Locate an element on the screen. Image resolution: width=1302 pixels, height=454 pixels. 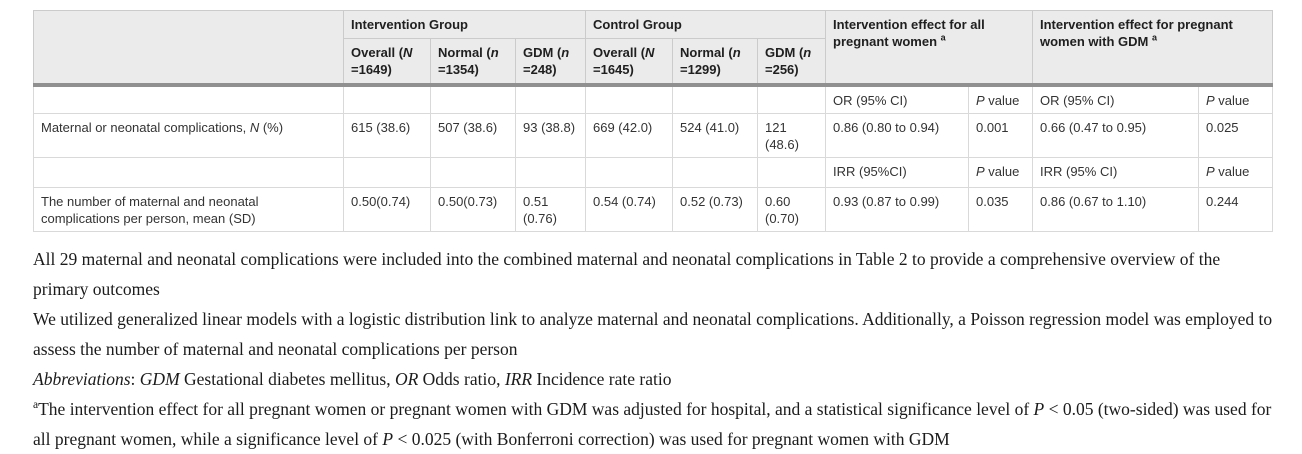
table-cell: 0.66 (0.47 to 0.95) is located at coordinates (1115, 135).